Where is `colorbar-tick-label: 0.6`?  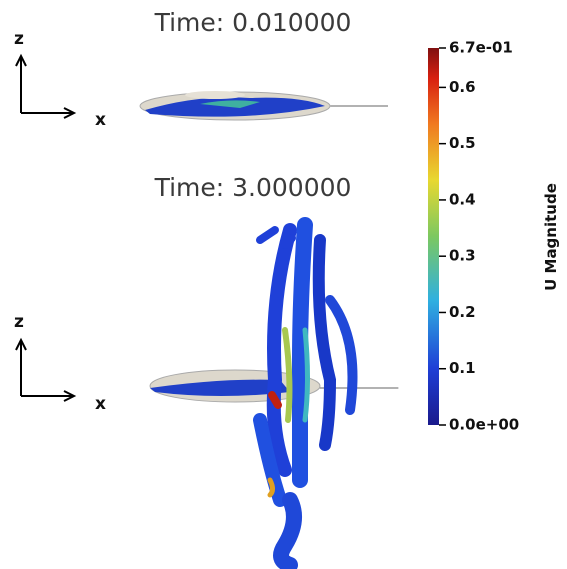 colorbar-tick-label: 0.6 is located at coordinates (462, 87).